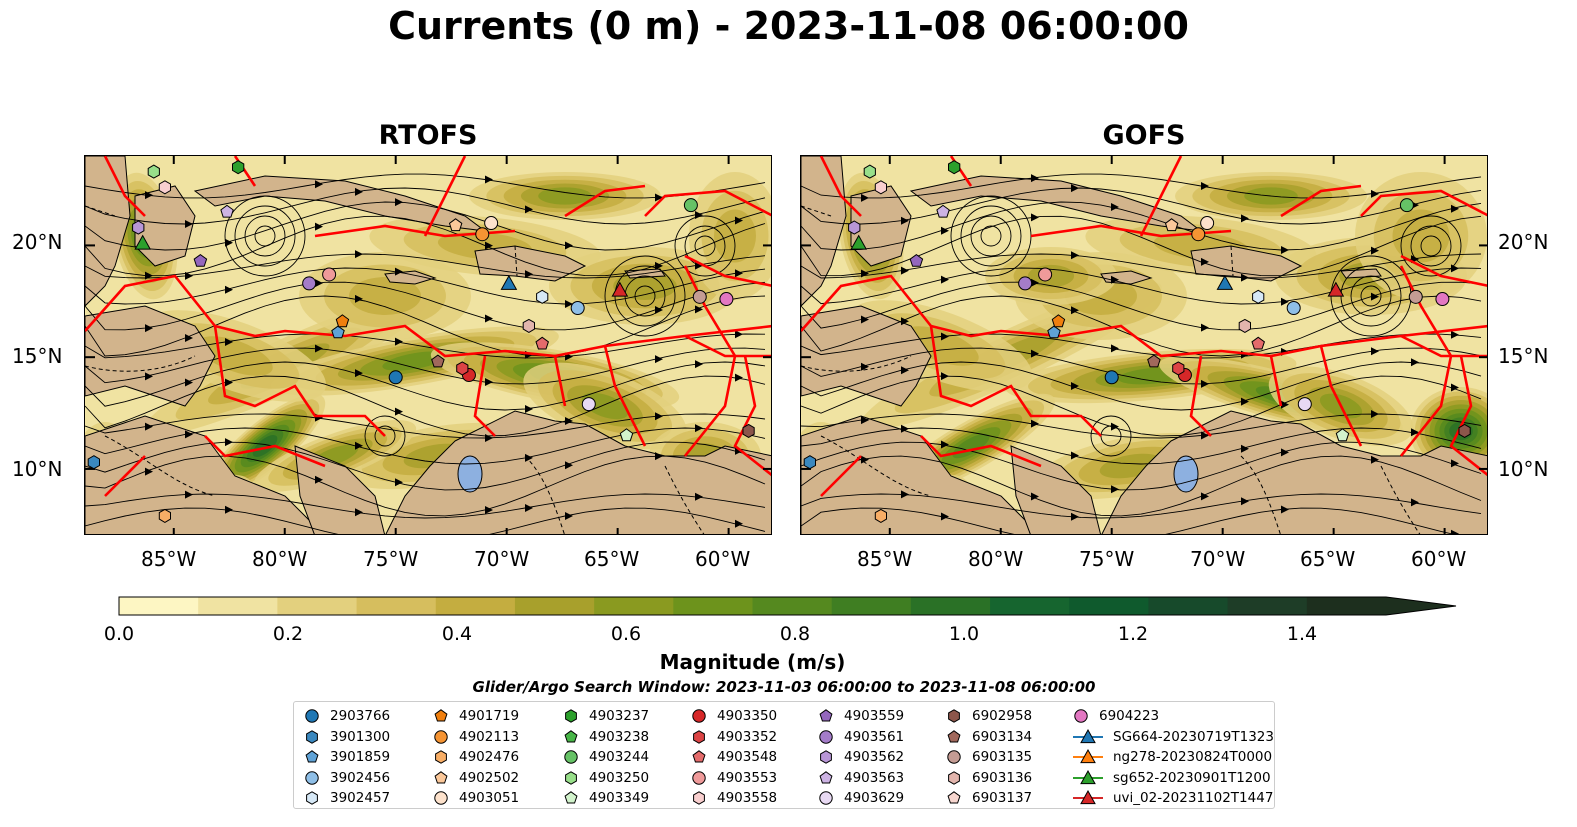  Describe the element at coordinates (428, 135) in the screenshot. I see `panel-title-left: RTOFS` at that location.